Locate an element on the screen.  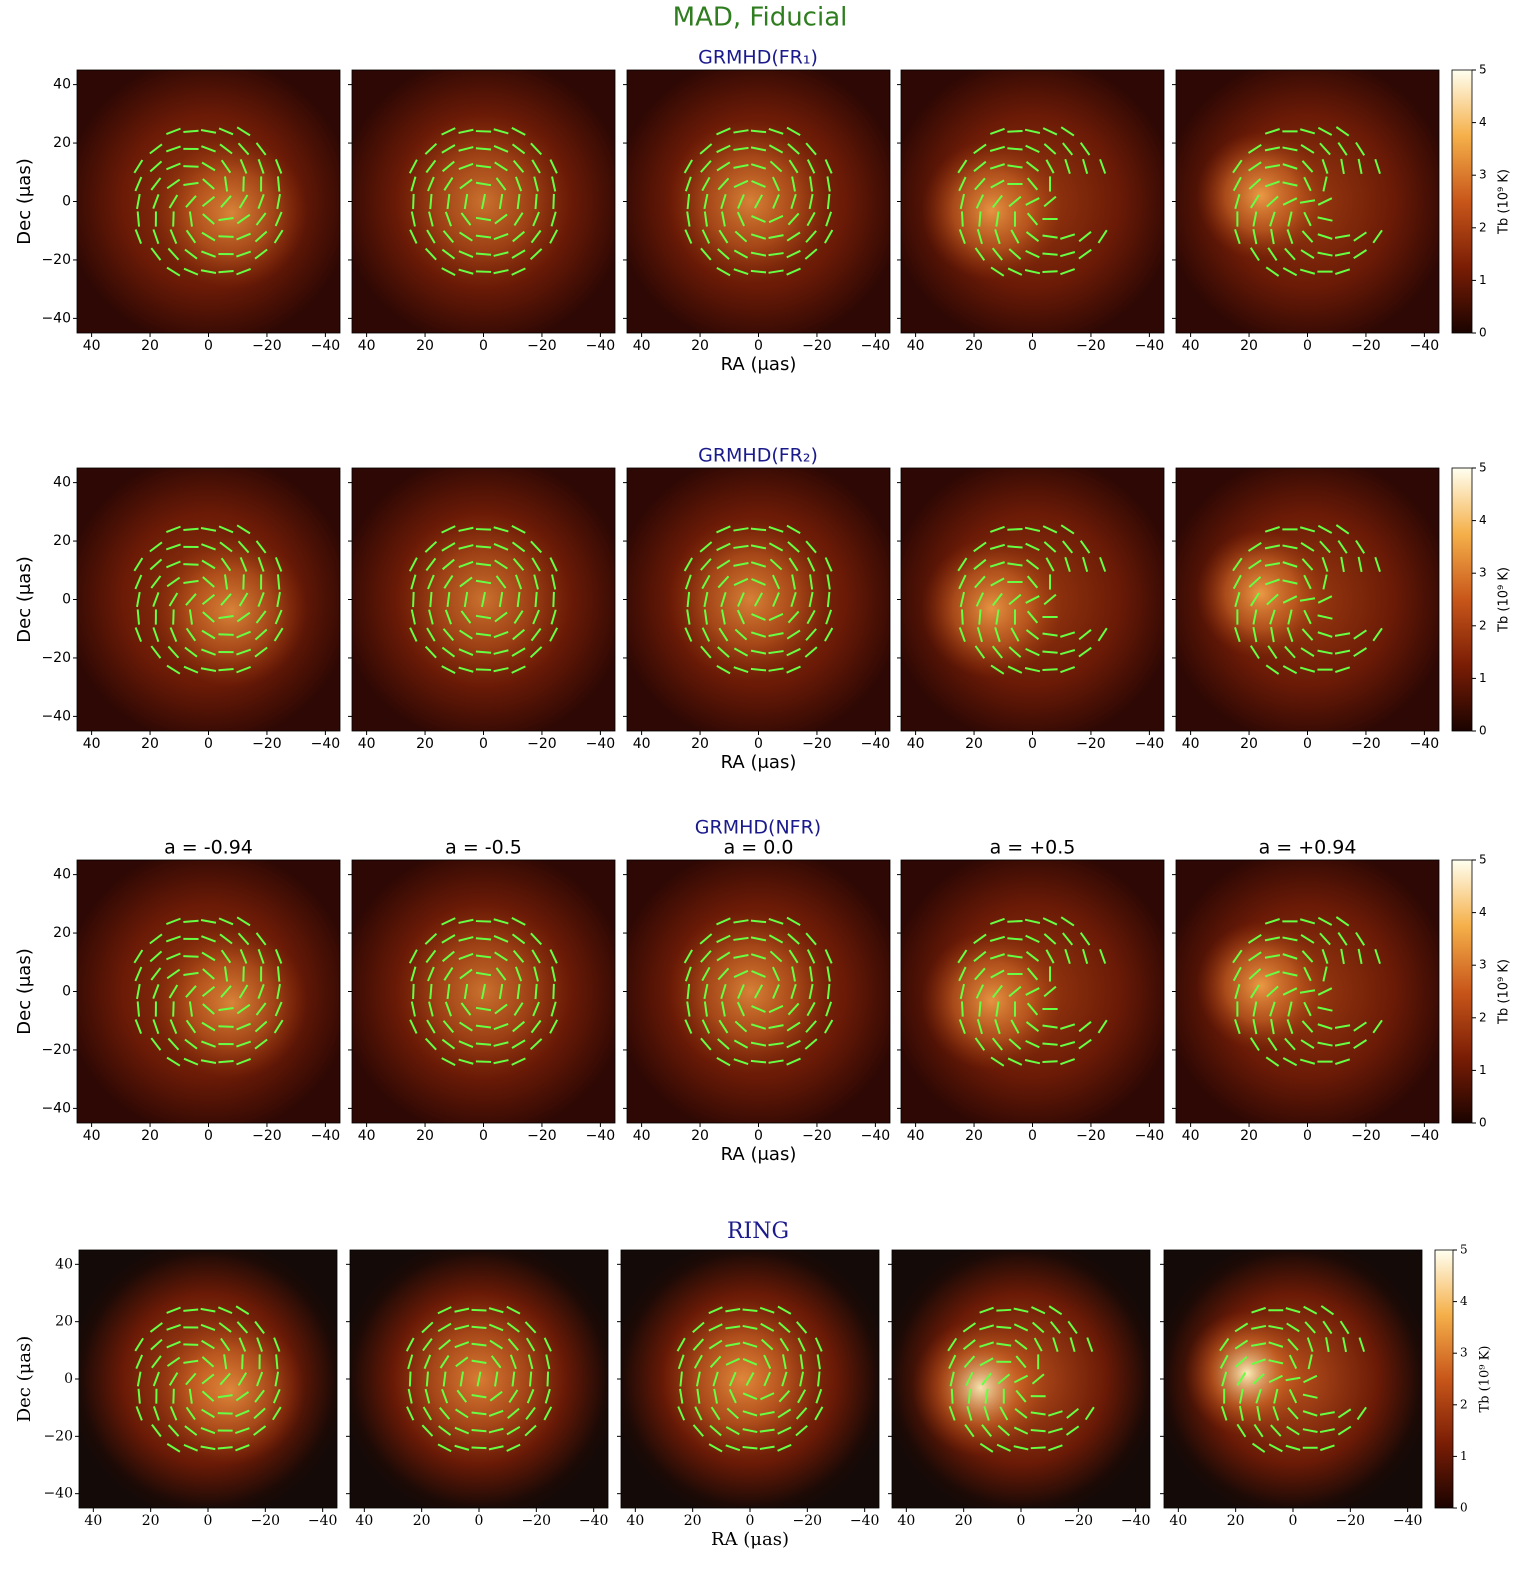
x-tick-label: −40 is located at coordinates (601, 1136).